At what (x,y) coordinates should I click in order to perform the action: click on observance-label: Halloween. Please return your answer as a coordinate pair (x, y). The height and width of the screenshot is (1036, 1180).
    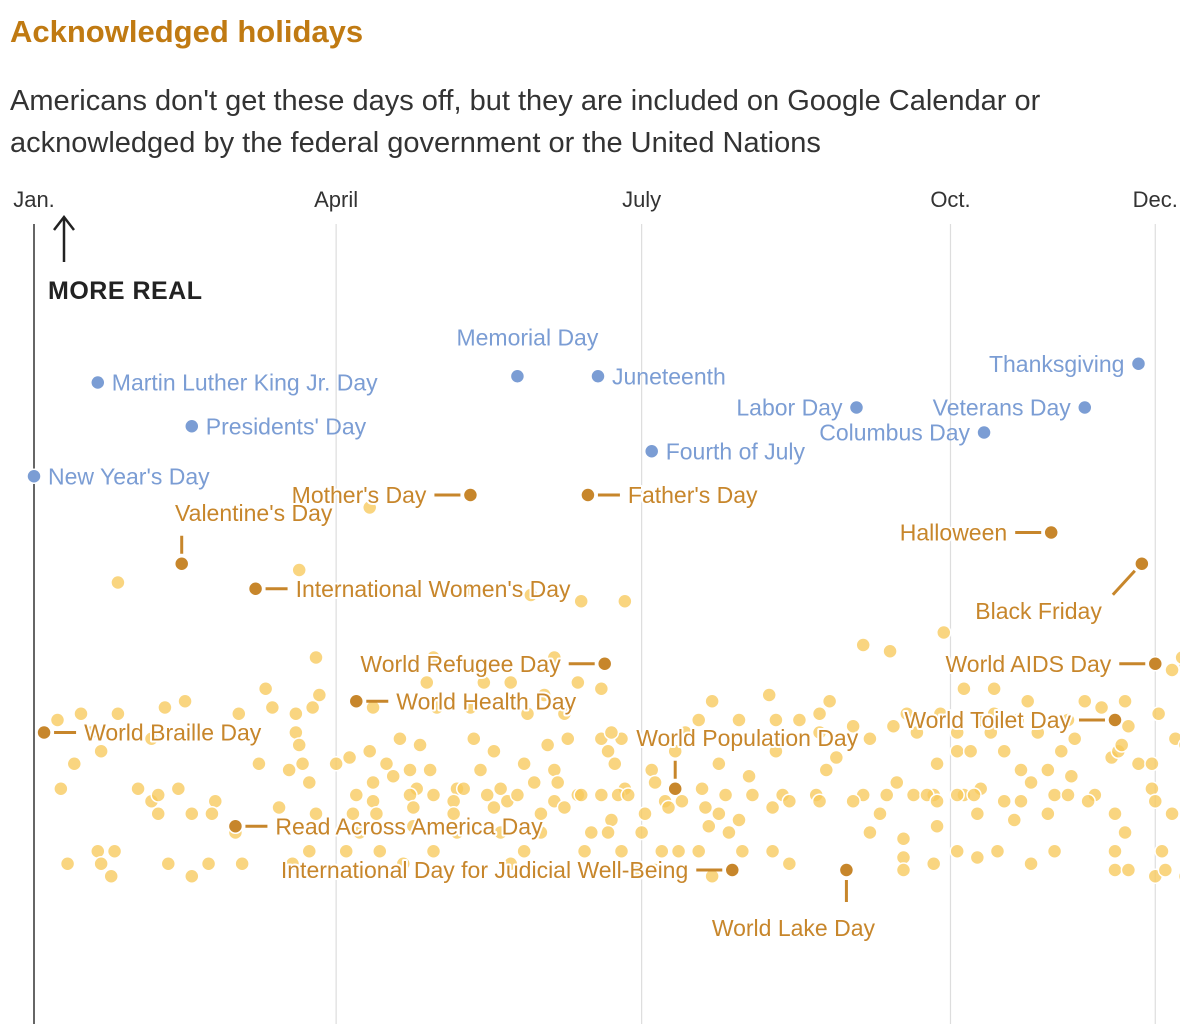
    Looking at the image, I should click on (953, 533).